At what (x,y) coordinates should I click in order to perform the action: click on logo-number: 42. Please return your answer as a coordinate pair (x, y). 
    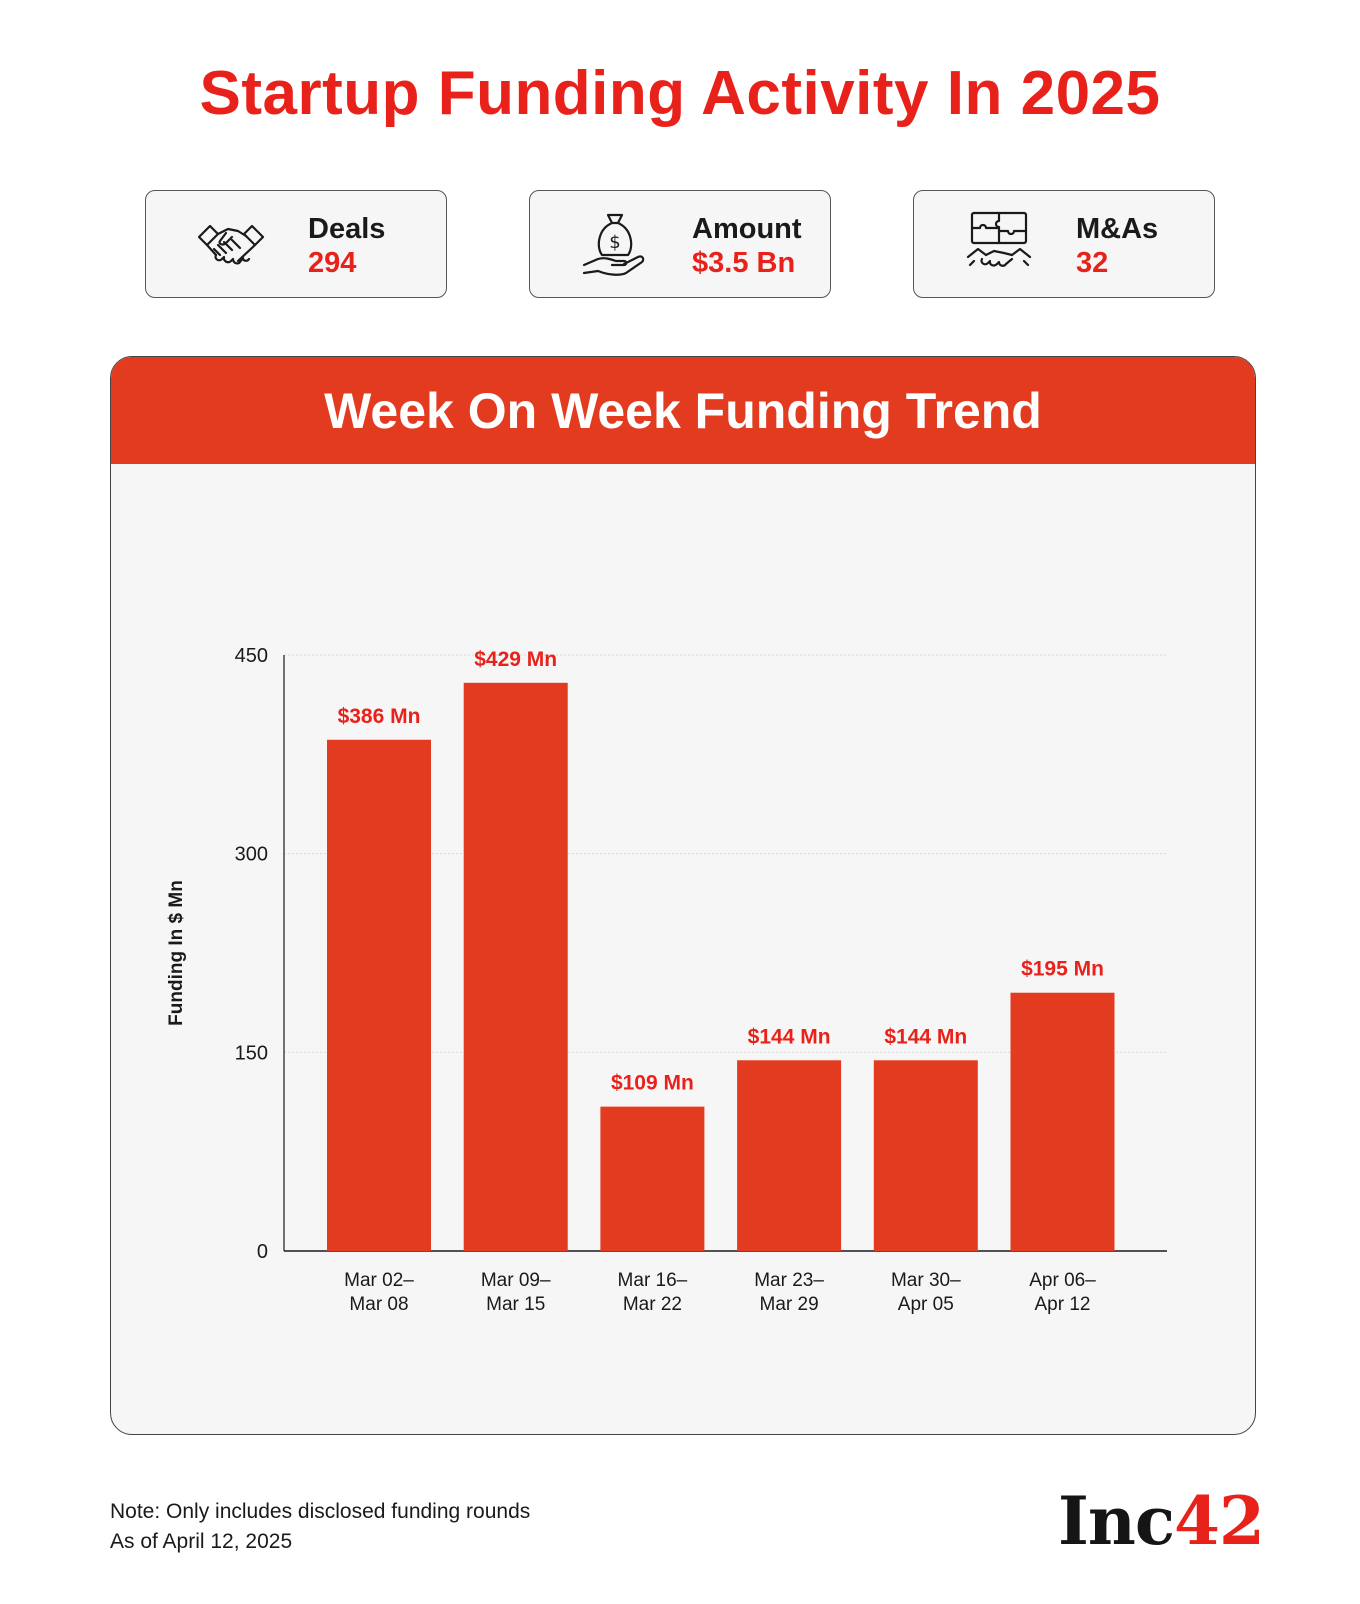
    Looking at the image, I should click on (1219, 1521).